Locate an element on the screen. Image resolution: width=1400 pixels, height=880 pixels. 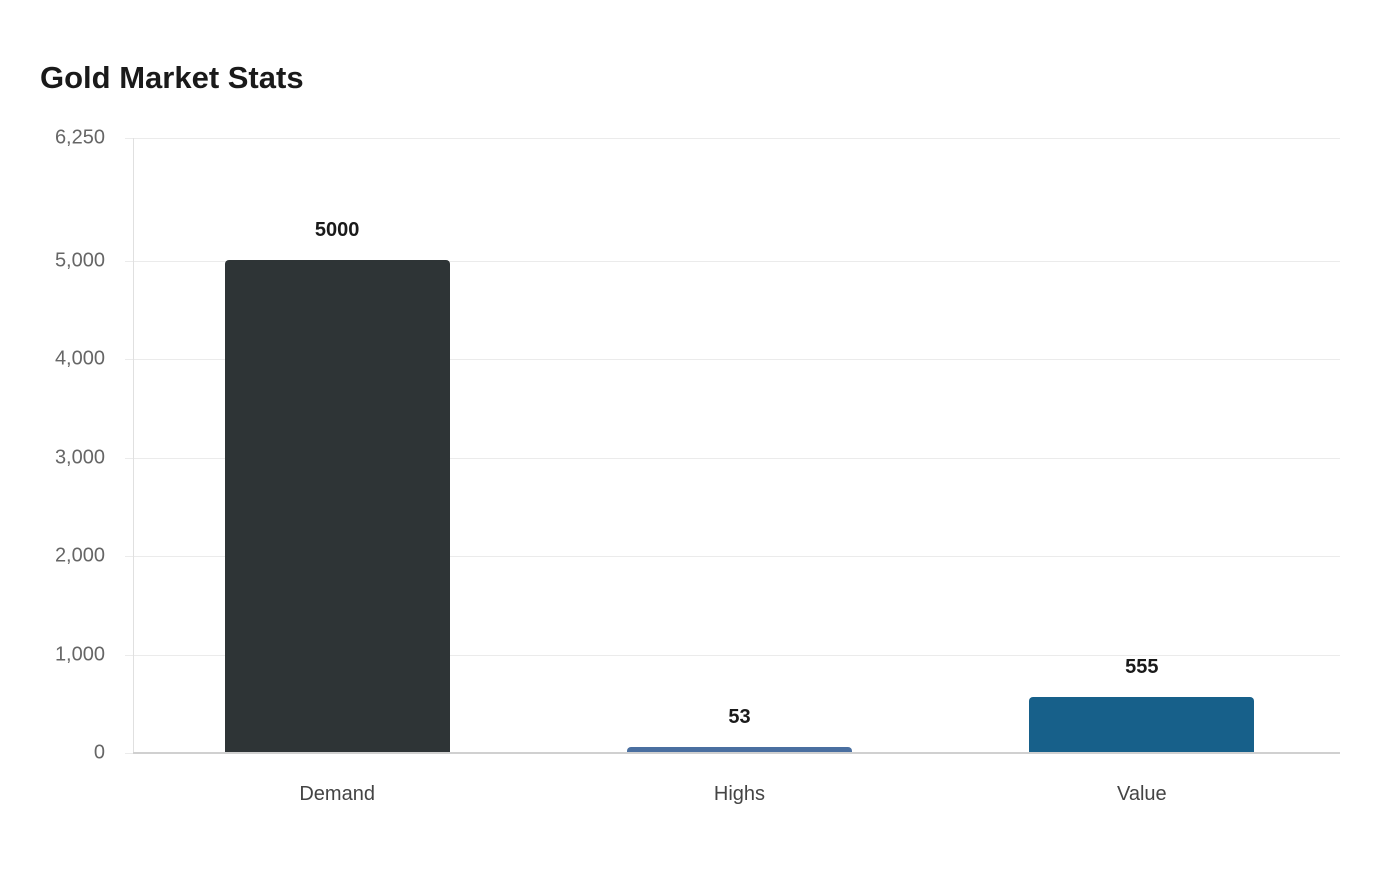
x-tick-label: Demand is located at coordinates (337, 794).